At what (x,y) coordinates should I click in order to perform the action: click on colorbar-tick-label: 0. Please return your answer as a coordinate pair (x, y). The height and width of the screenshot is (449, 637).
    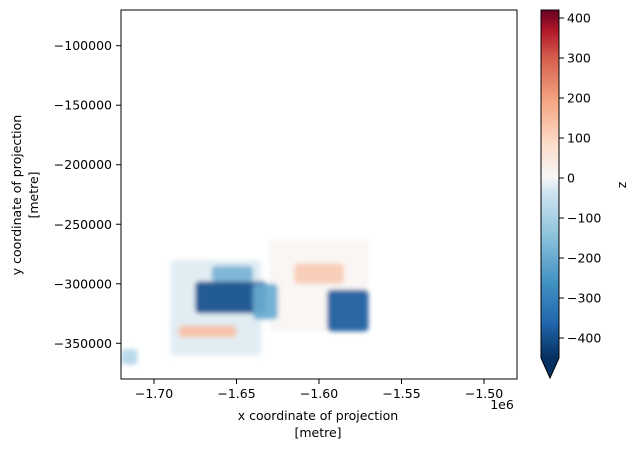
    Looking at the image, I should click on (571, 178).